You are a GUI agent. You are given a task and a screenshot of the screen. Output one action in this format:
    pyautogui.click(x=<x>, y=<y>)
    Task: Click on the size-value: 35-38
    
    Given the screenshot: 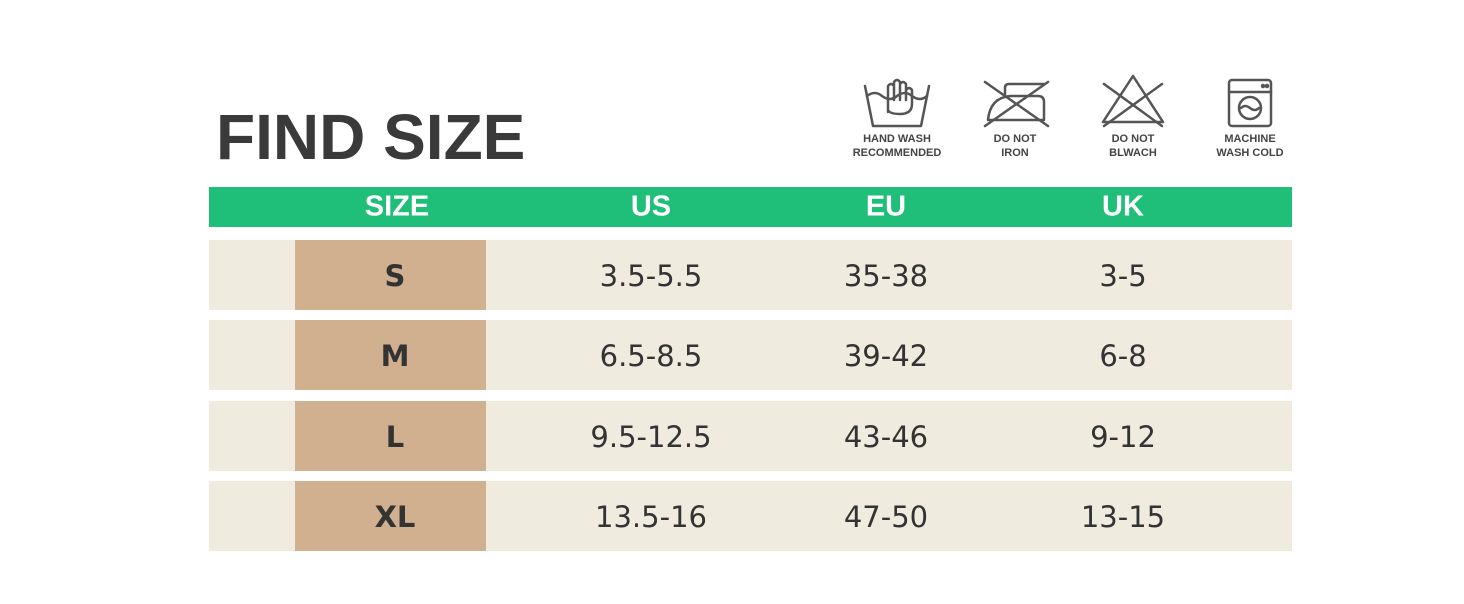 What is the action you would take?
    pyautogui.click(x=886, y=276)
    